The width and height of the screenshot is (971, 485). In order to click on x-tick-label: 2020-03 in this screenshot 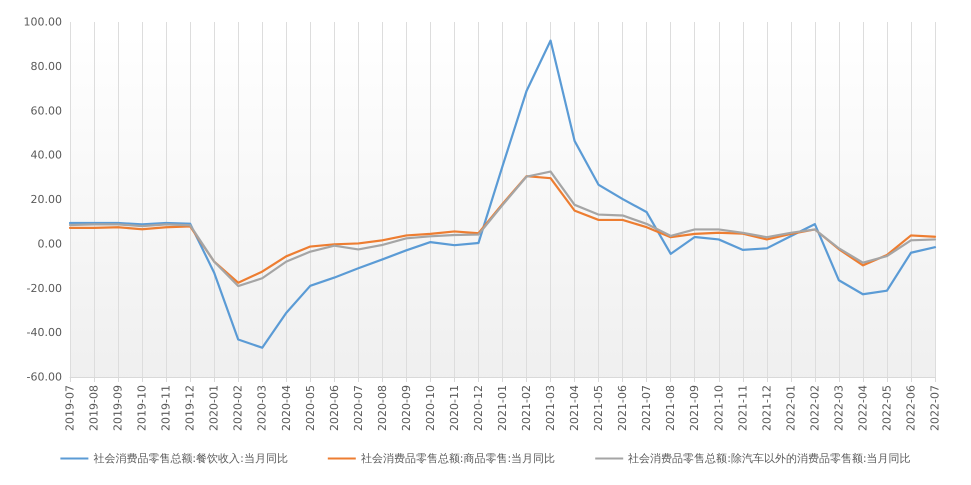, I will do `click(262, 408)`.